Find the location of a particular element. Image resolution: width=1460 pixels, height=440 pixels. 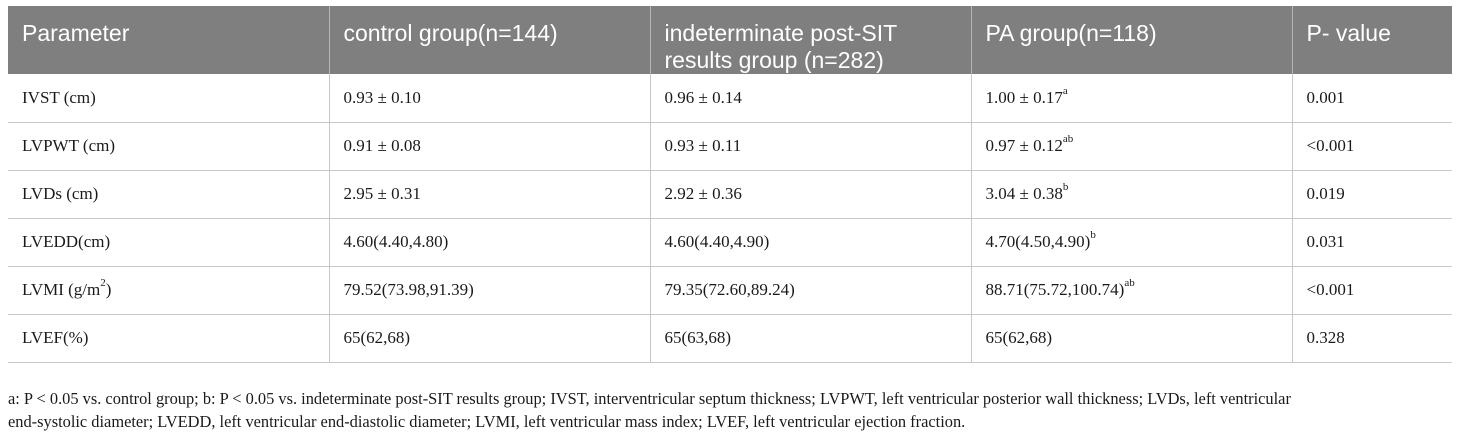

pa-value: 4.70(4.50,4.90) is located at coordinates (1038, 241).